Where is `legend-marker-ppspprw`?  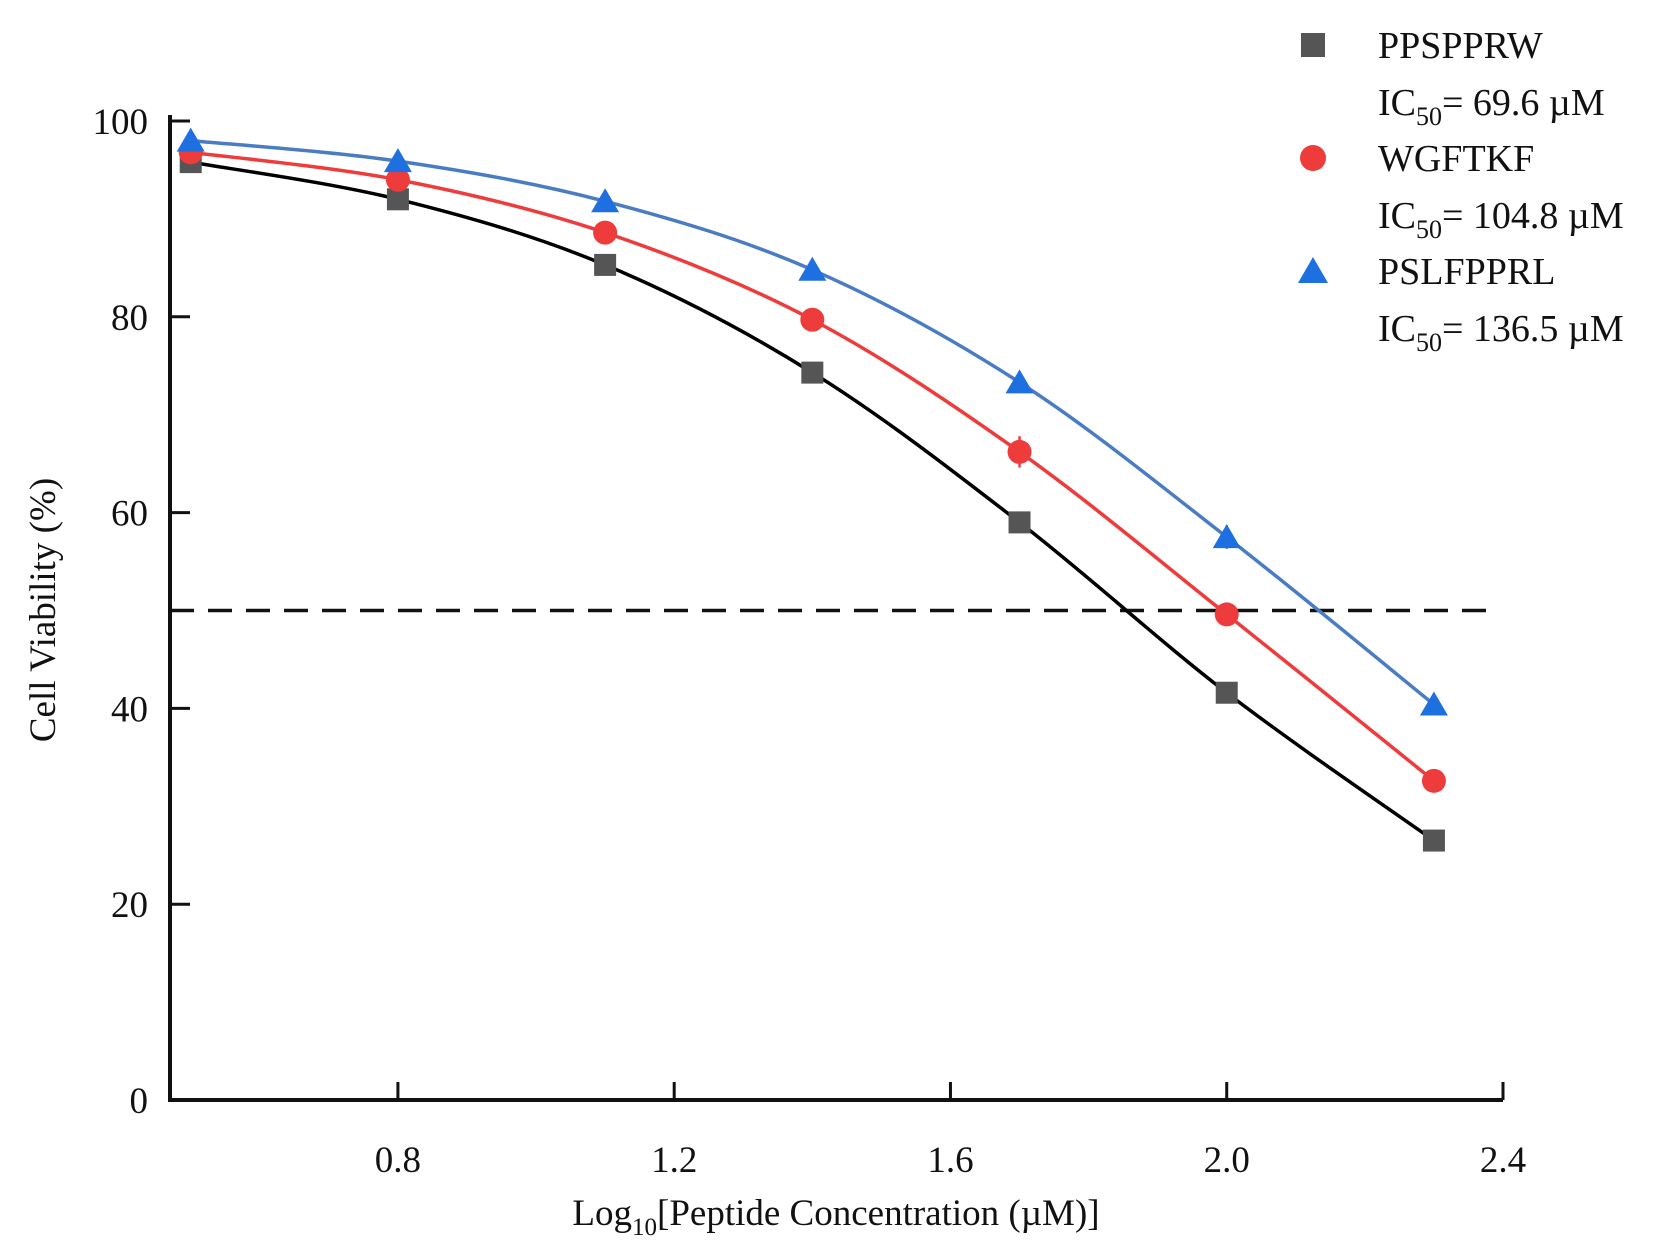 legend-marker-ppspprw is located at coordinates (1313, 45).